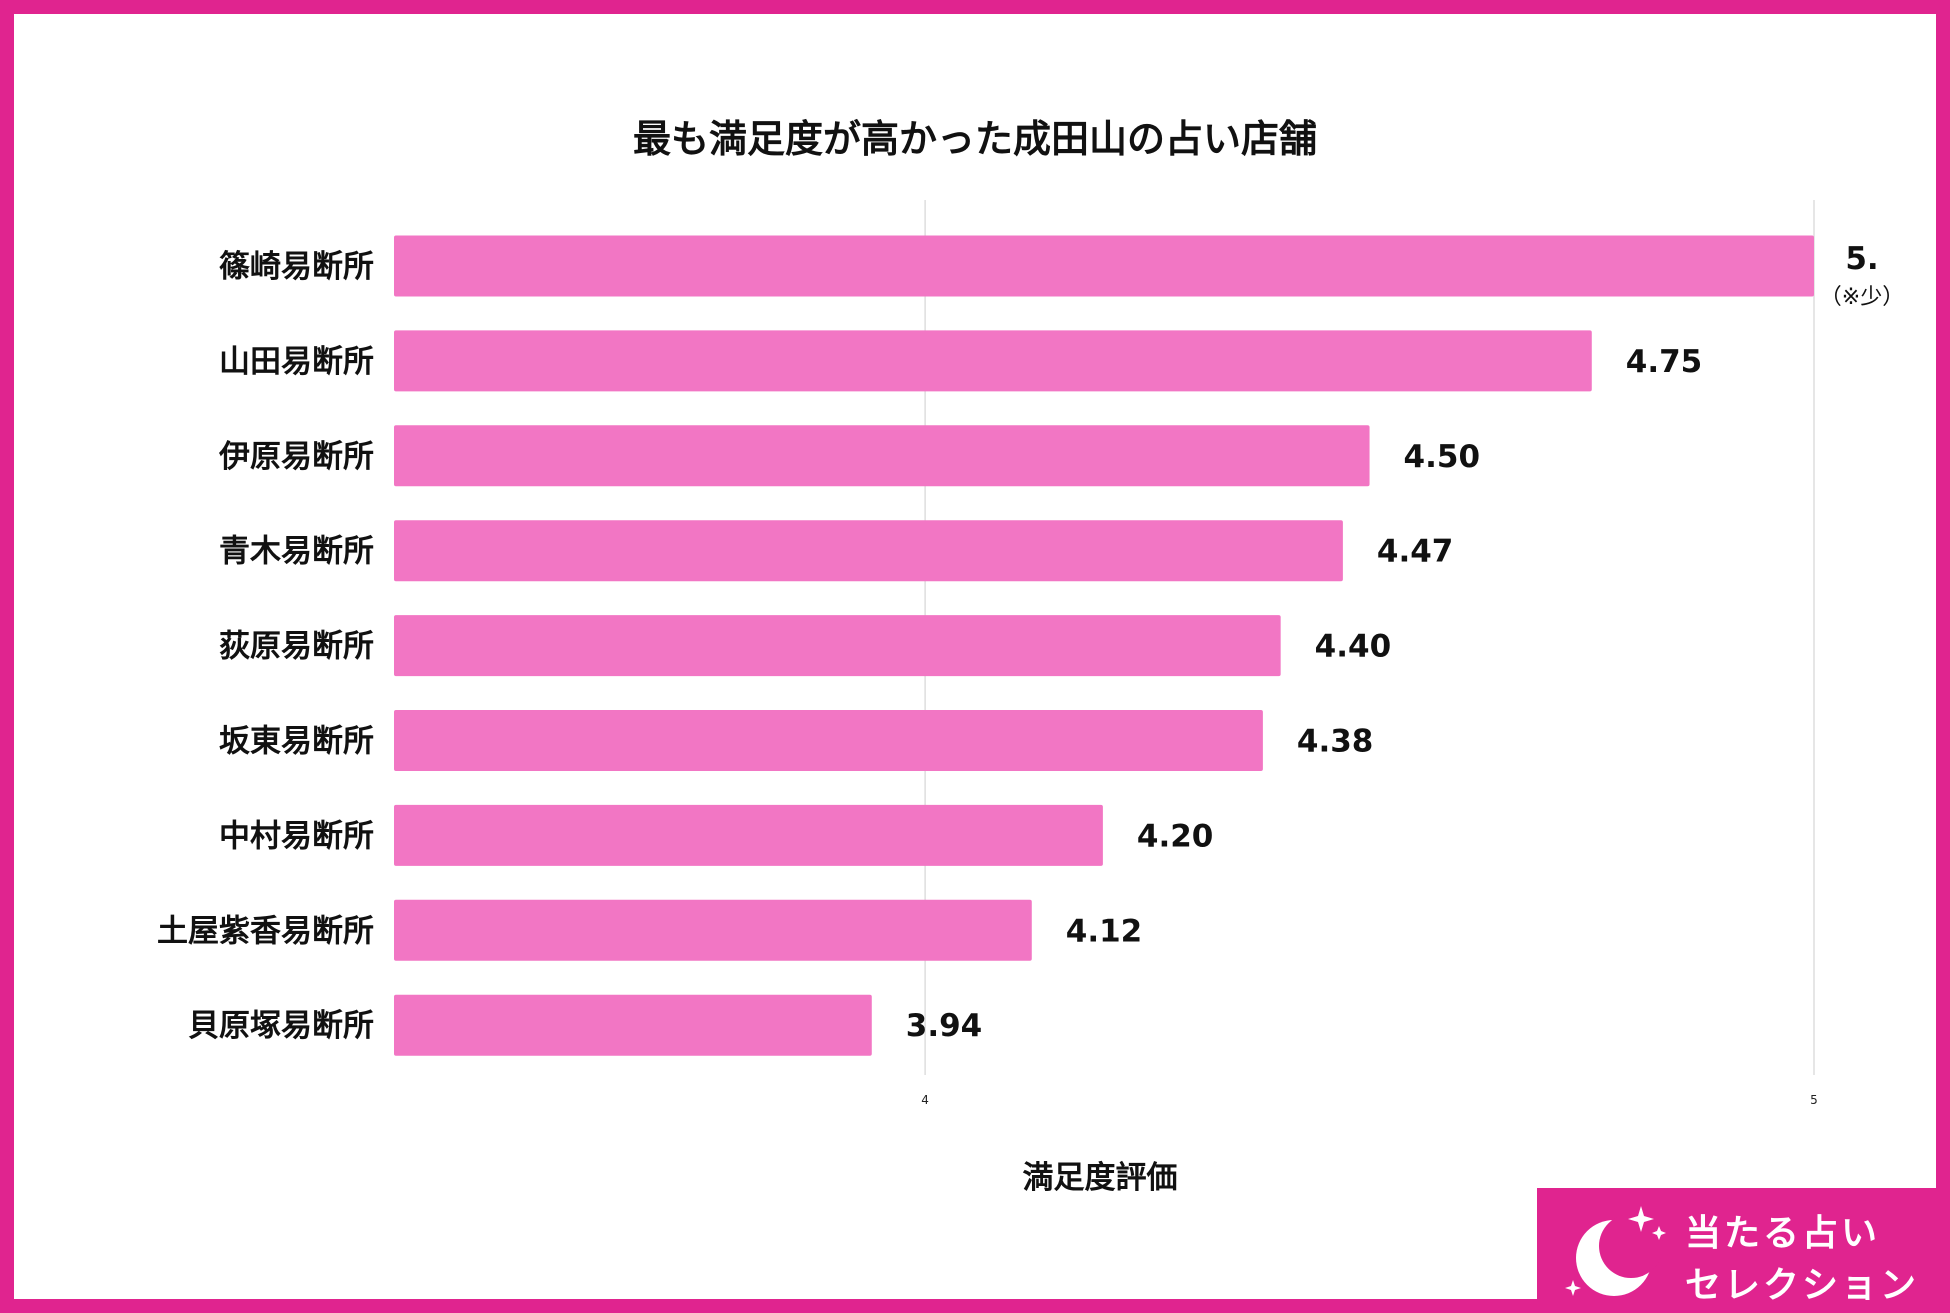 The image size is (1950, 1313). Describe the element at coordinates (925, 1100) in the screenshot. I see `x-tick-label: 4` at that location.